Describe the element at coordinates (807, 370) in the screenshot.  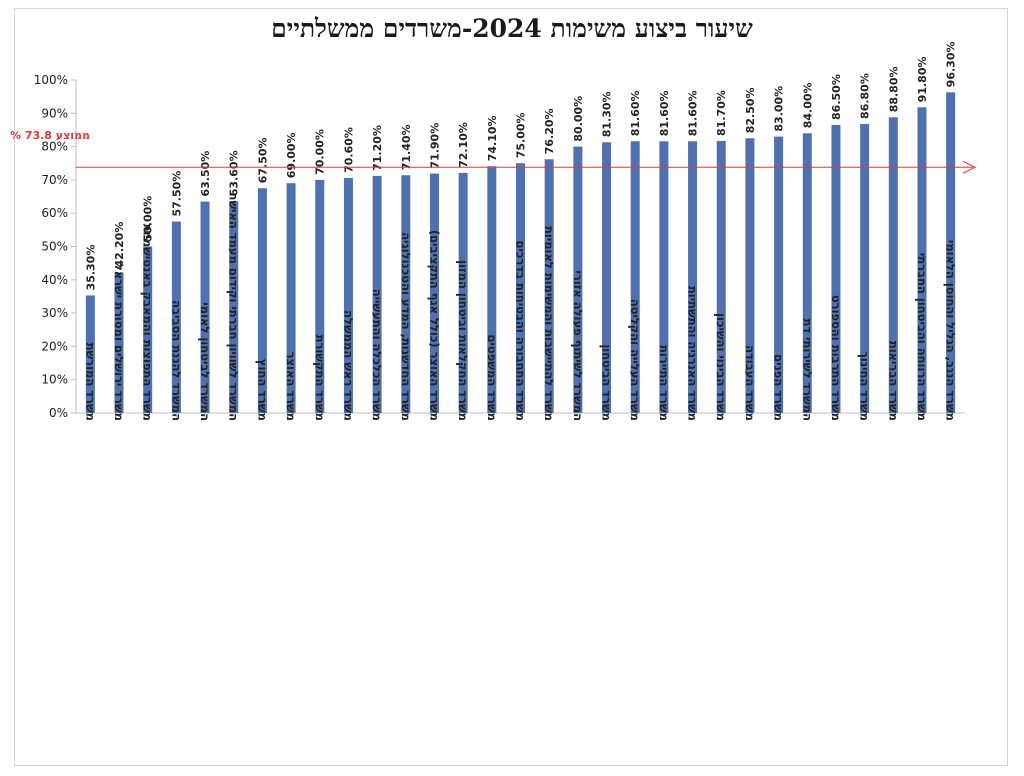
I see `category-label: המשרד לשירותי דת` at that location.